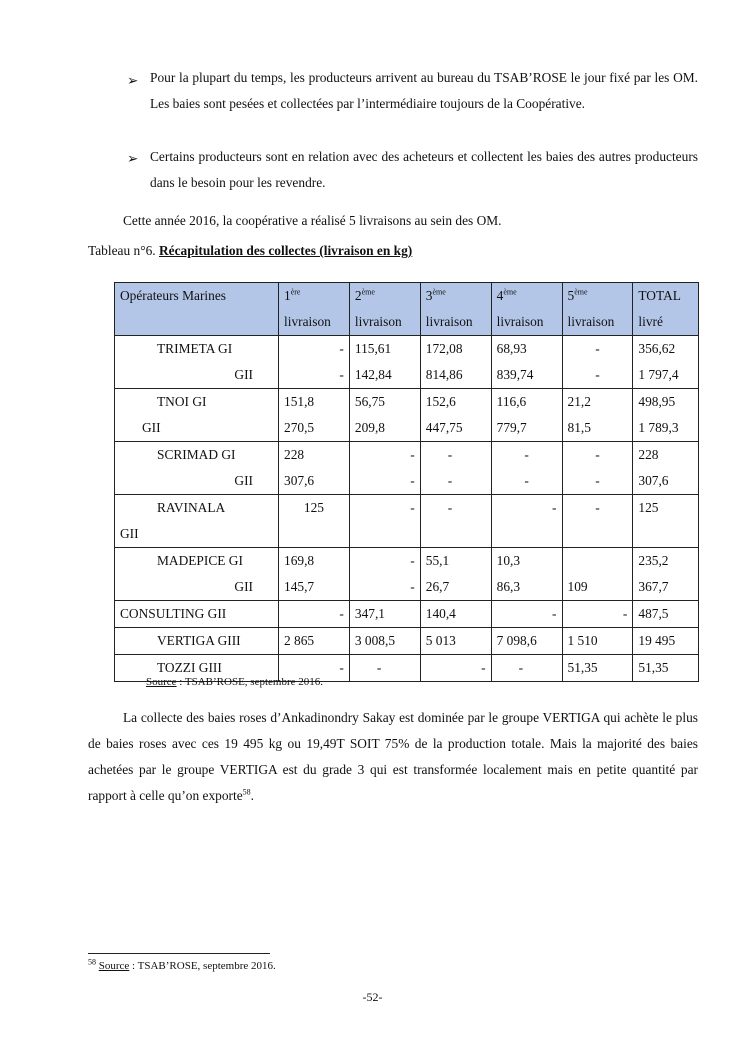 This screenshot has height=1053, width=745. I want to click on value-cell: 152,6 447,75, so click(455, 415).